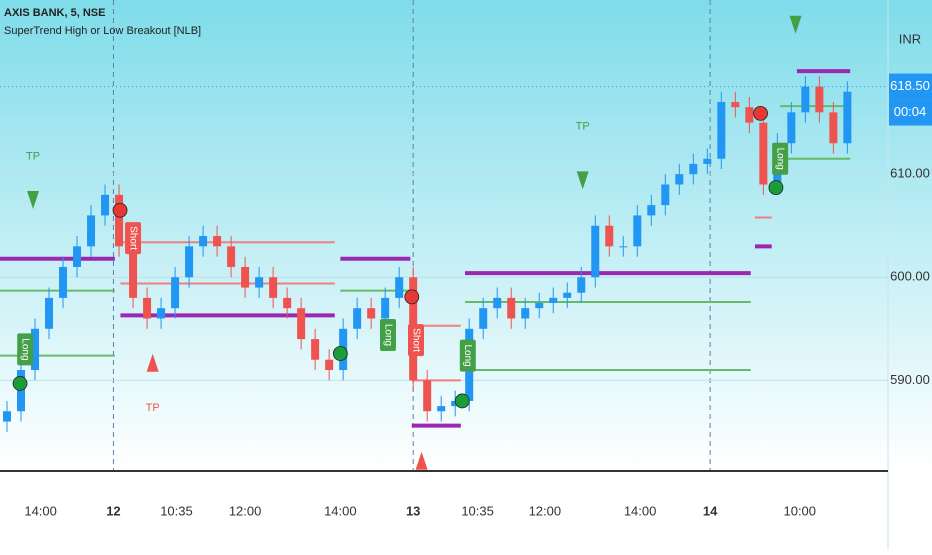  Describe the element at coordinates (910, 38) in the screenshot. I see `currency: INR` at that location.